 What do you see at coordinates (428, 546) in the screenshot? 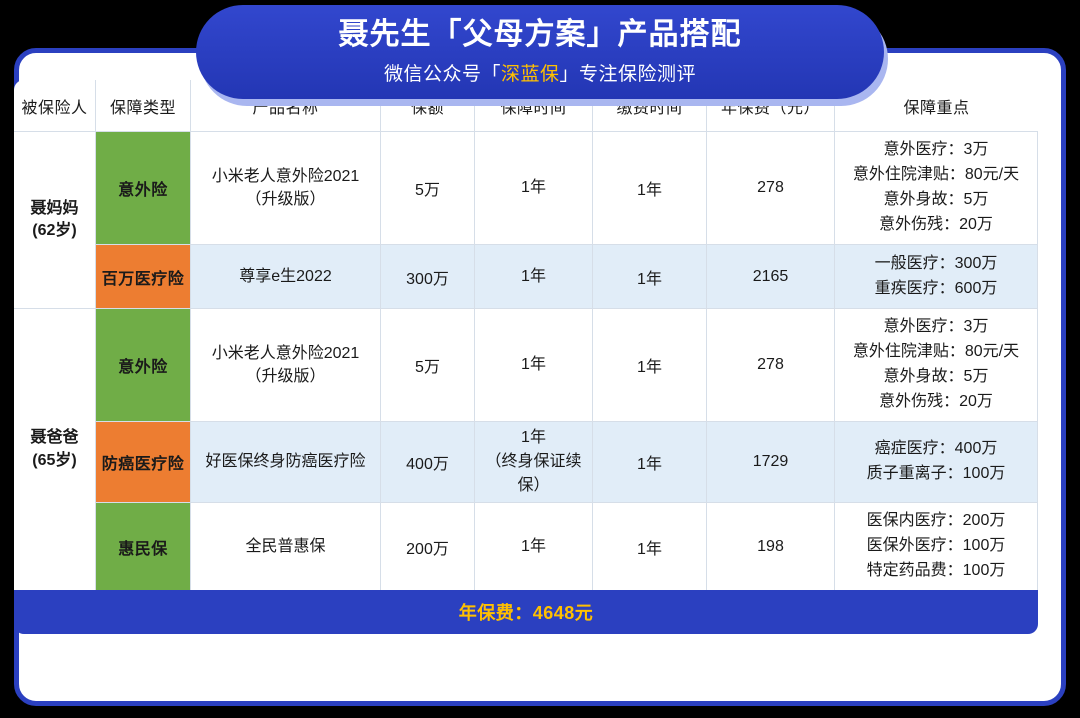
I see `coverage-amount-cell: 200万` at bounding box center [428, 546].